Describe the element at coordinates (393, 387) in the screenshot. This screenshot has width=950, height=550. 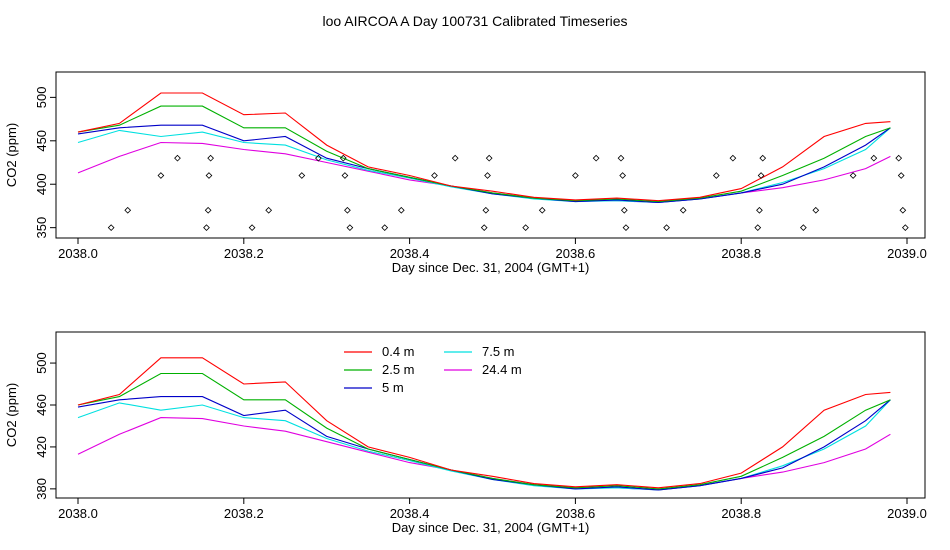
I see `legend-label: 5 m` at that location.